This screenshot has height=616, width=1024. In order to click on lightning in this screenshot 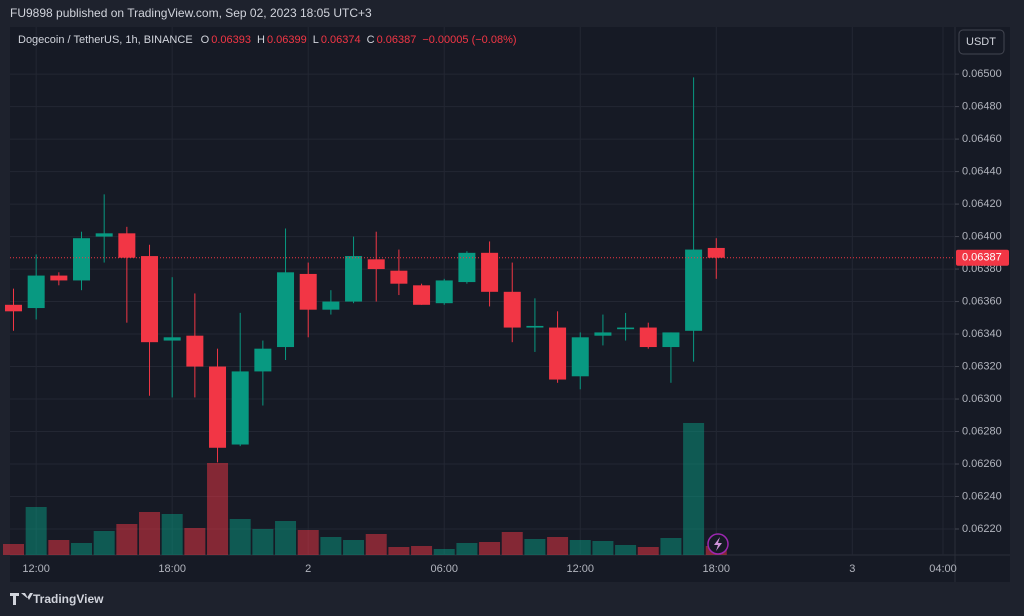, I will do `click(718, 544)`.